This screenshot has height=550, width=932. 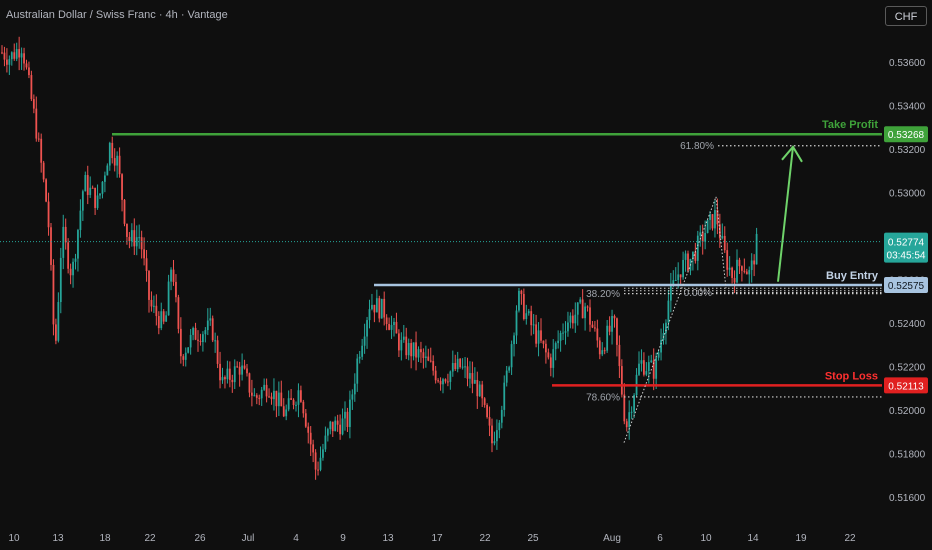 What do you see at coordinates (753, 538) in the screenshot?
I see `time-tick-label: 14` at bounding box center [753, 538].